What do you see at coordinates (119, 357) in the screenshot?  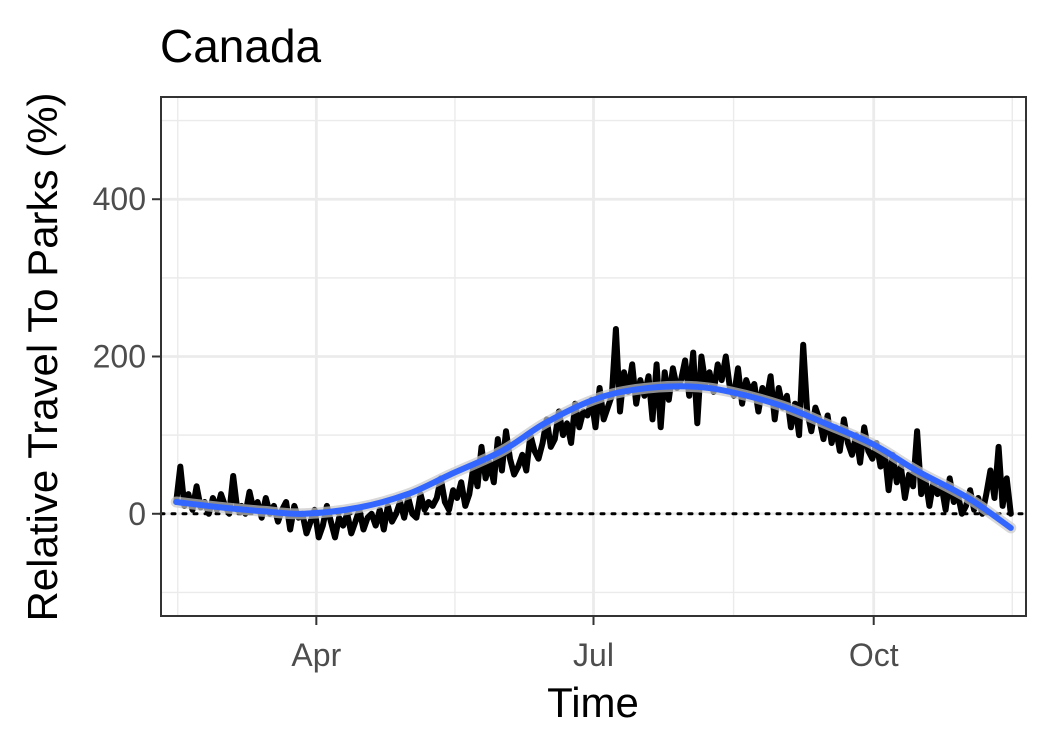 I see `y-tick-label: 200` at bounding box center [119, 357].